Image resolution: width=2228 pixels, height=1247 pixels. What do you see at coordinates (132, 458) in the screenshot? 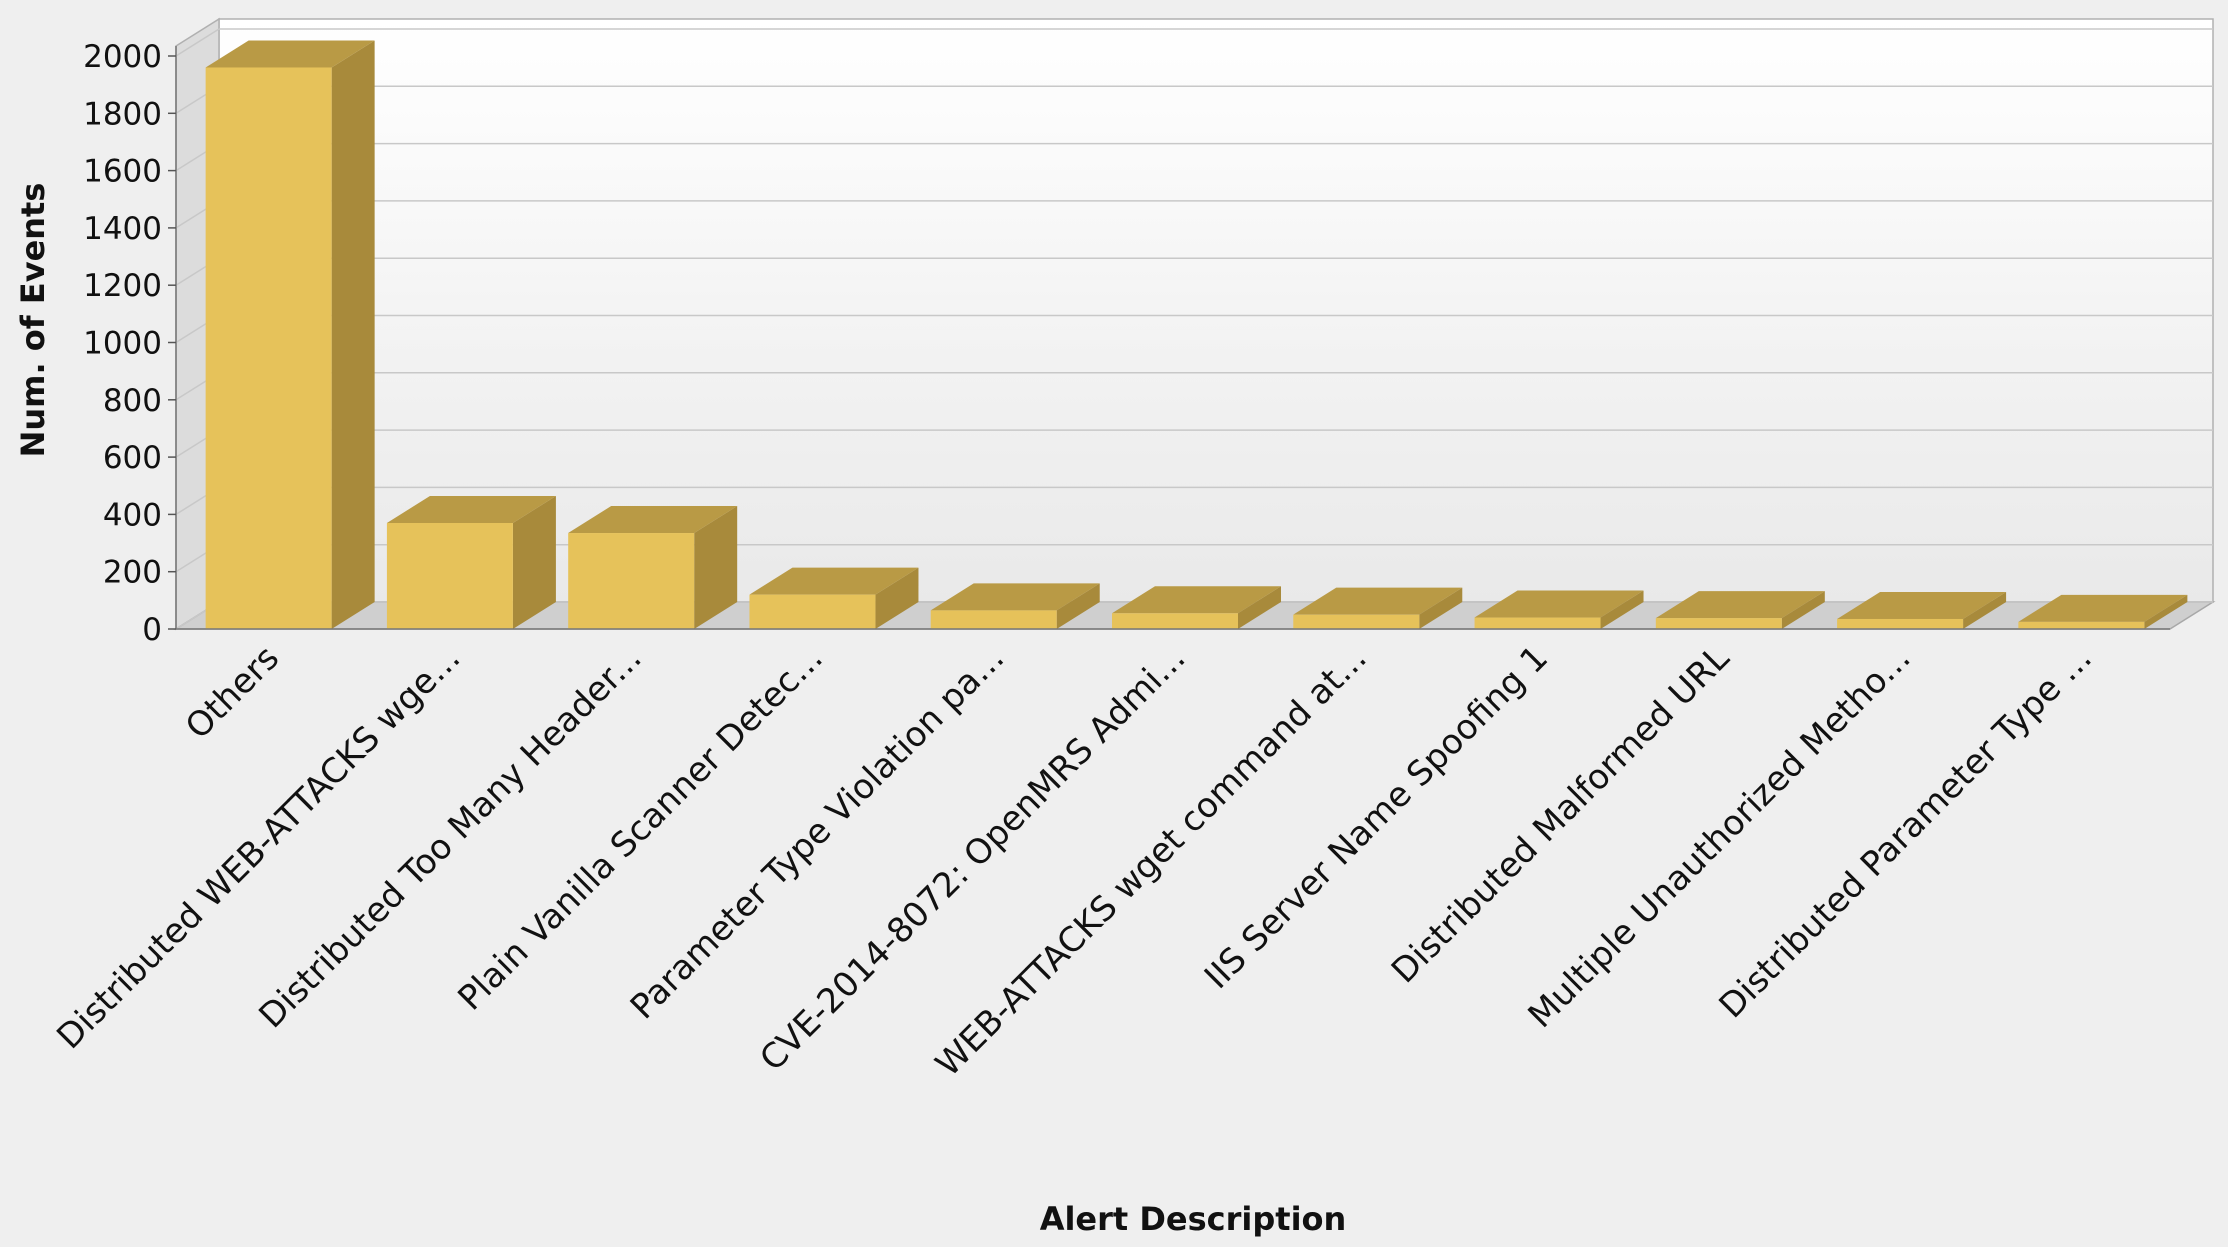
I see `y-tick-label: 600` at bounding box center [132, 458].